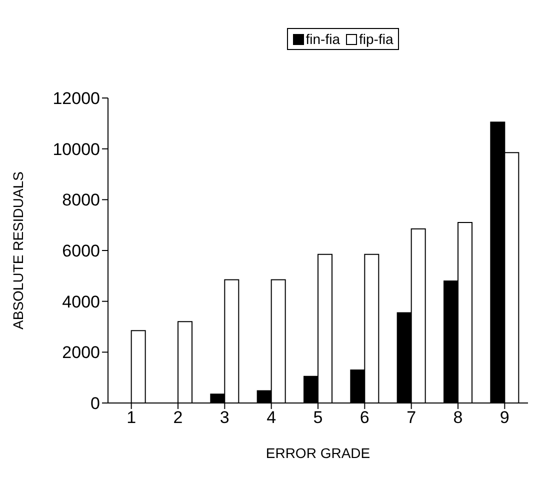  What do you see at coordinates (225, 418) in the screenshot?
I see `x-tick-label: 3` at bounding box center [225, 418].